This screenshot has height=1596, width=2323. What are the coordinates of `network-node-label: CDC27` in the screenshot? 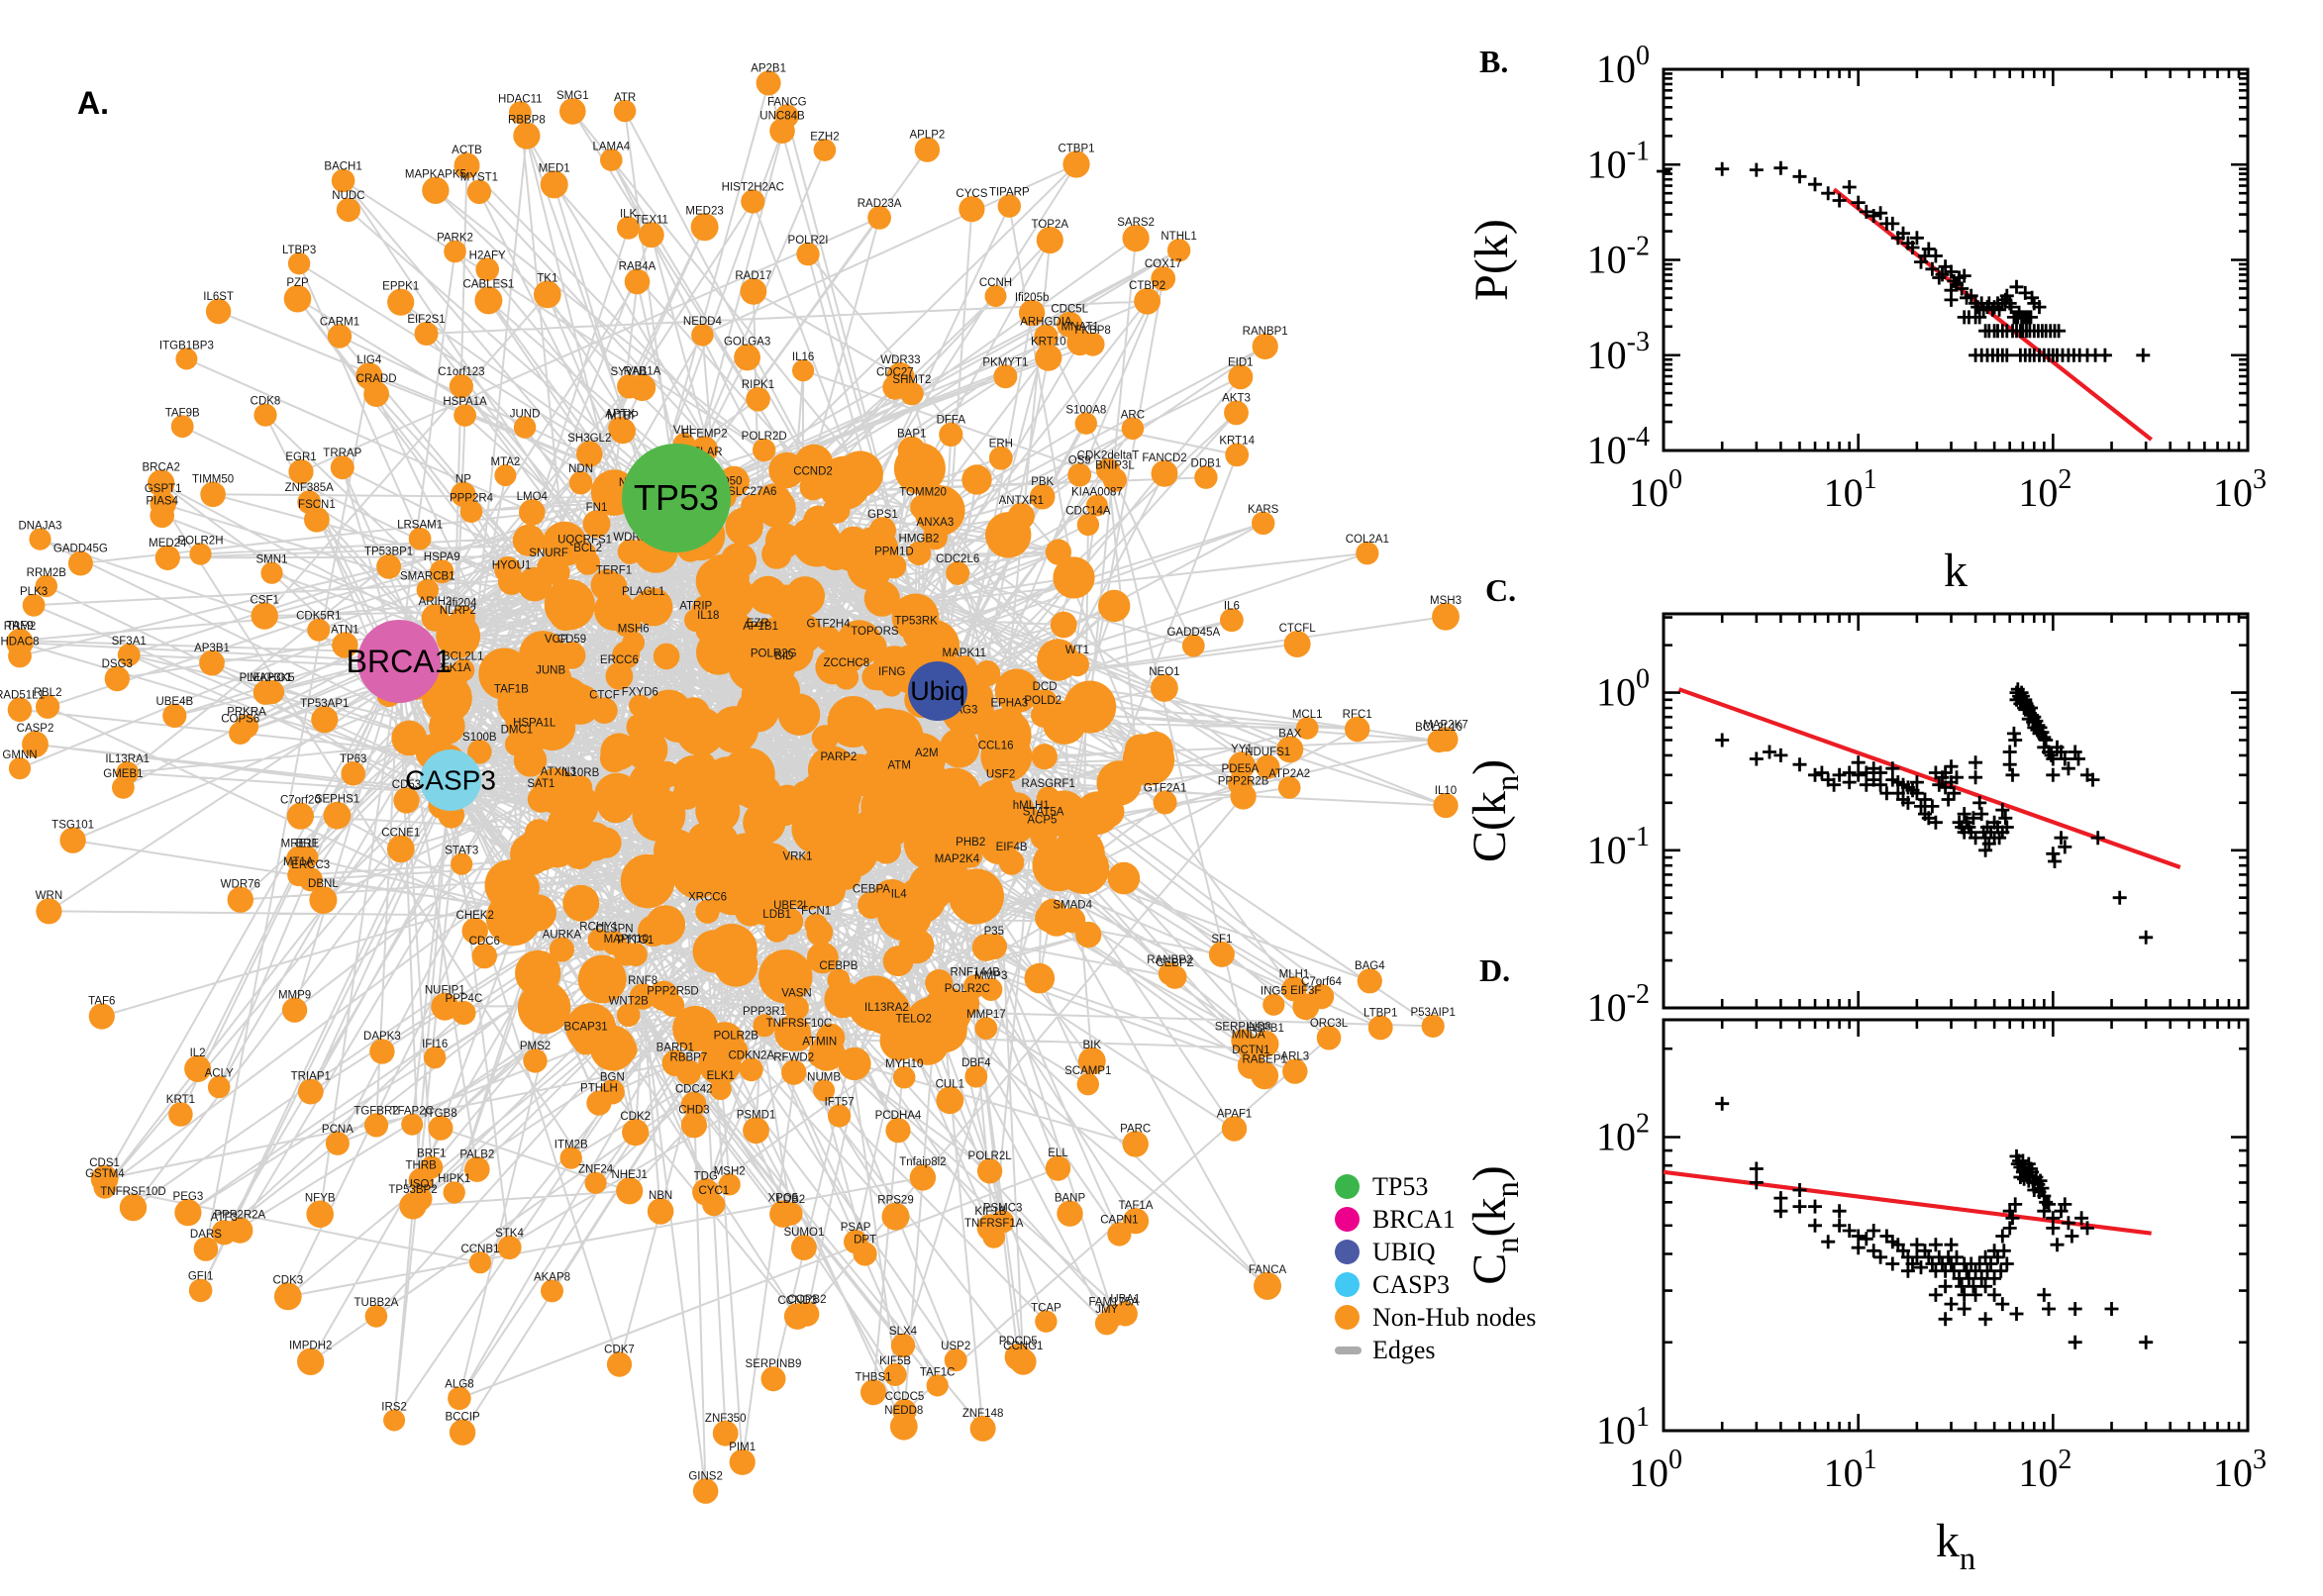 It's located at (895, 373).